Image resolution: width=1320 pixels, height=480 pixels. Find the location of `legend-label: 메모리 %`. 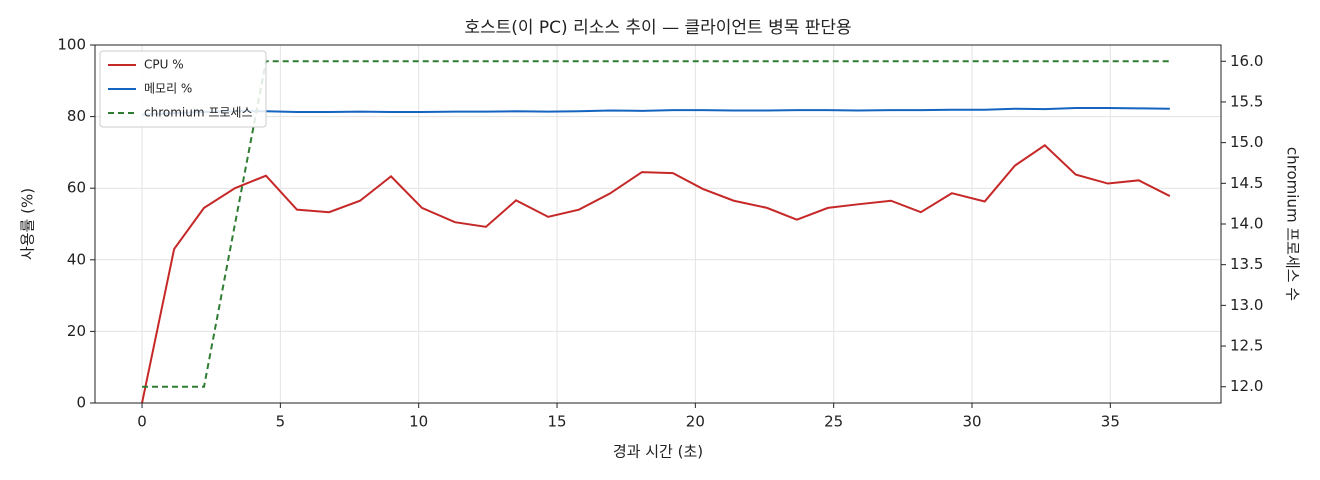

legend-label: 메모리 % is located at coordinates (168, 89).